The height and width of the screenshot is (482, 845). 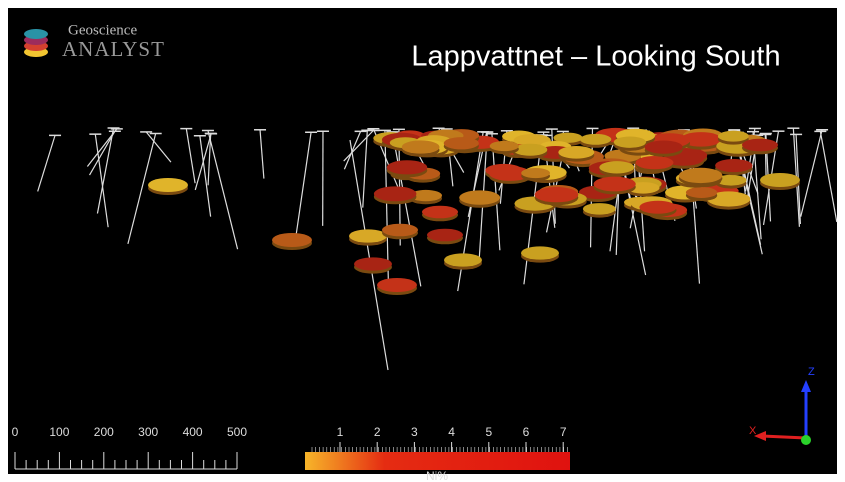 What do you see at coordinates (414, 432) in the screenshot?
I see `color-label: 3` at bounding box center [414, 432].